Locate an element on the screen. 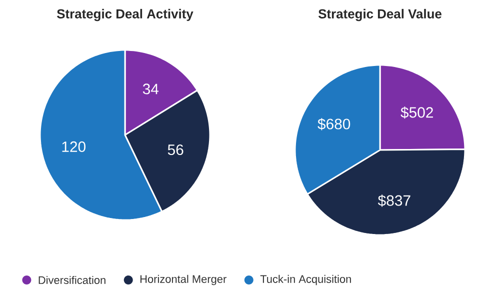 This screenshot has height=300, width=500. data-label: $502 is located at coordinates (416, 112).